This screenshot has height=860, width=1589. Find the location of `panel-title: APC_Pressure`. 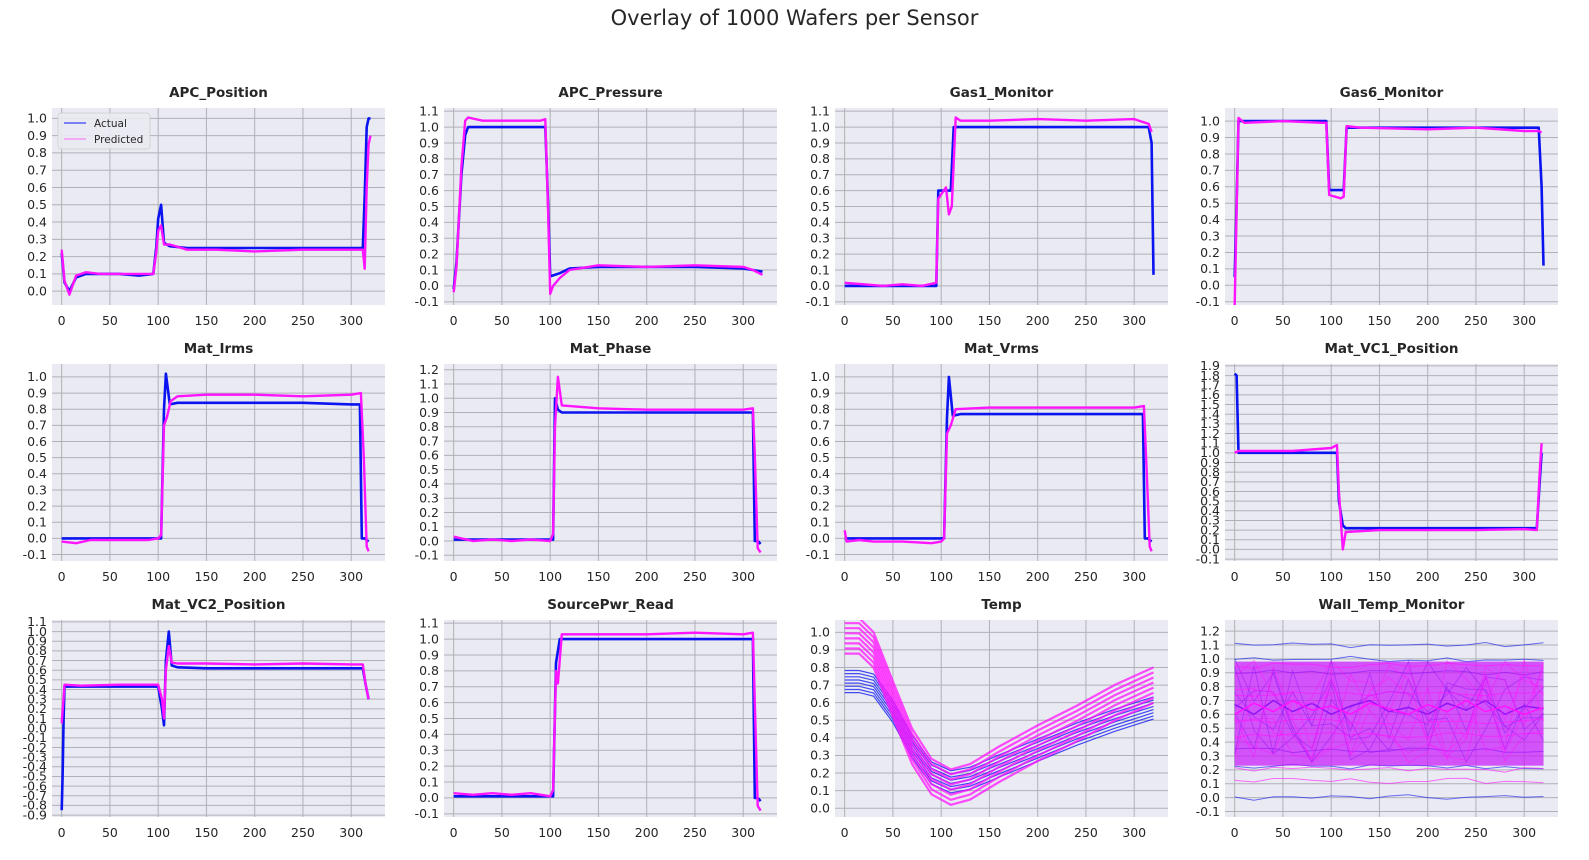

panel-title: APC_Pressure is located at coordinates (610, 93).